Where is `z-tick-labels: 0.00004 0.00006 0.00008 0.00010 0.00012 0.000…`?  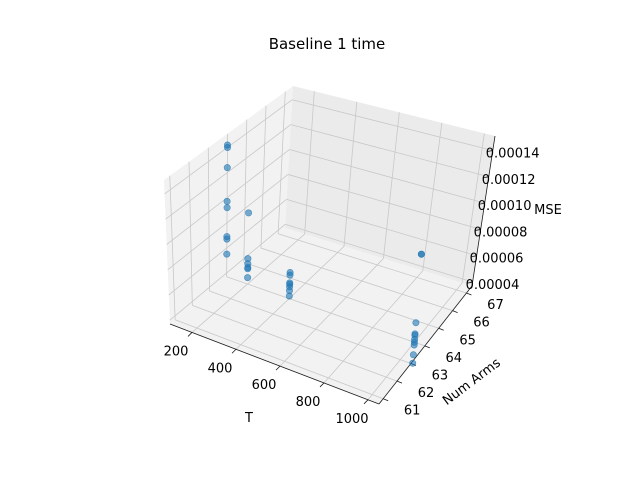
z-tick-labels: 0.00004 0.00006 0.00008 0.00010 0.00012 0.000… is located at coordinates (503, 219).